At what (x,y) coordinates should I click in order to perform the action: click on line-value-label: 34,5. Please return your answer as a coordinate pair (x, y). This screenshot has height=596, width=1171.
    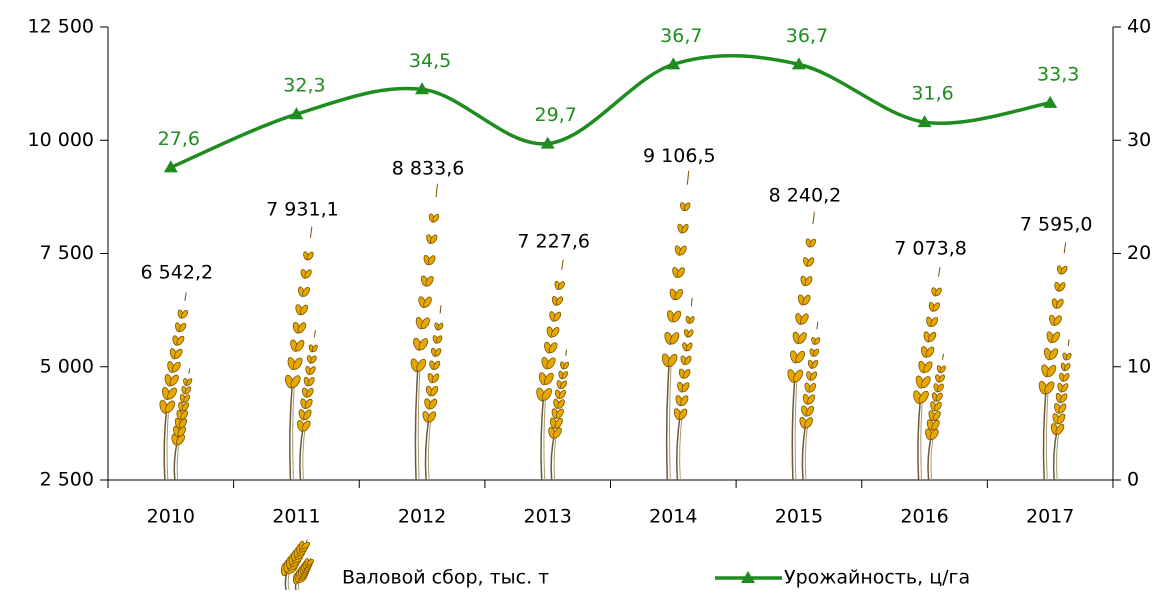
    Looking at the image, I should click on (430, 61).